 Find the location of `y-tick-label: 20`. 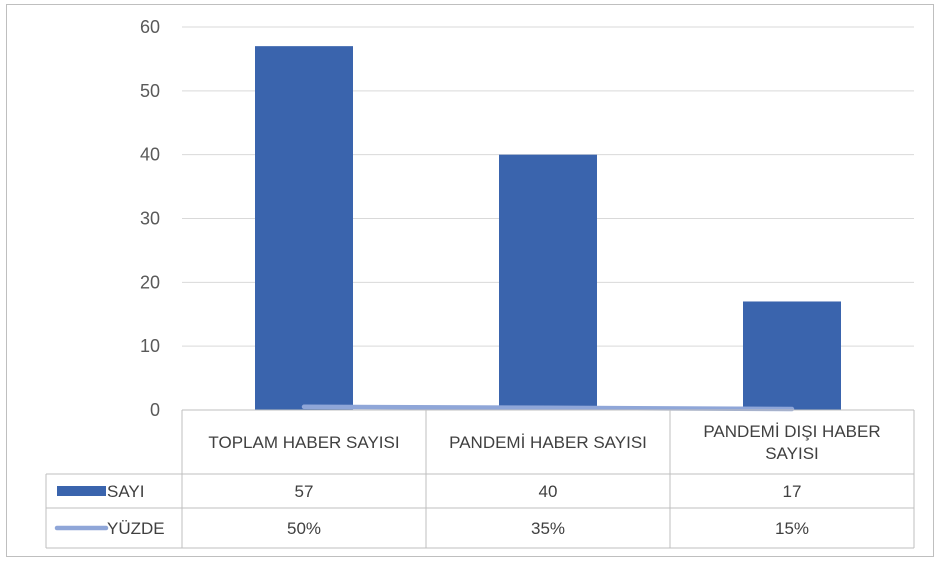

y-tick-label: 20 is located at coordinates (150, 282).